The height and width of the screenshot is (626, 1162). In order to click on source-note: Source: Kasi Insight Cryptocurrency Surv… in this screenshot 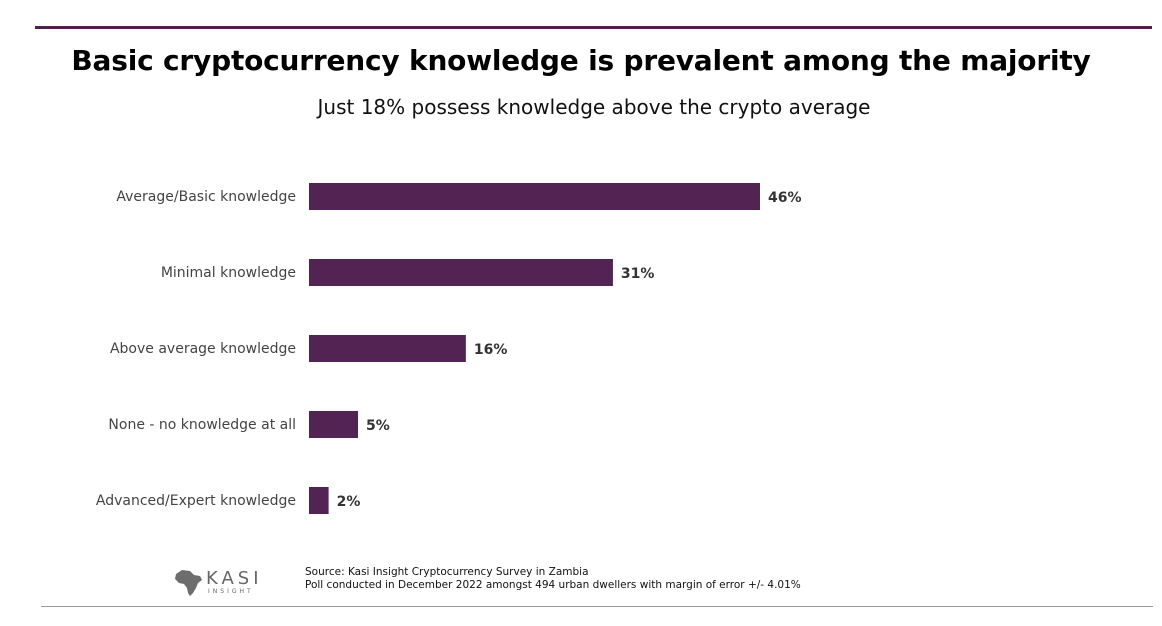, I will do `click(553, 579)`.